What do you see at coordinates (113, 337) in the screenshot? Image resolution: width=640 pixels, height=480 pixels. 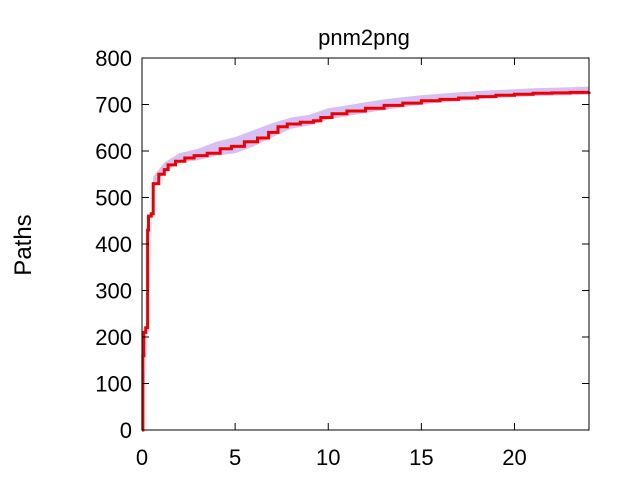 I see `y-tick-label: 200` at bounding box center [113, 337].